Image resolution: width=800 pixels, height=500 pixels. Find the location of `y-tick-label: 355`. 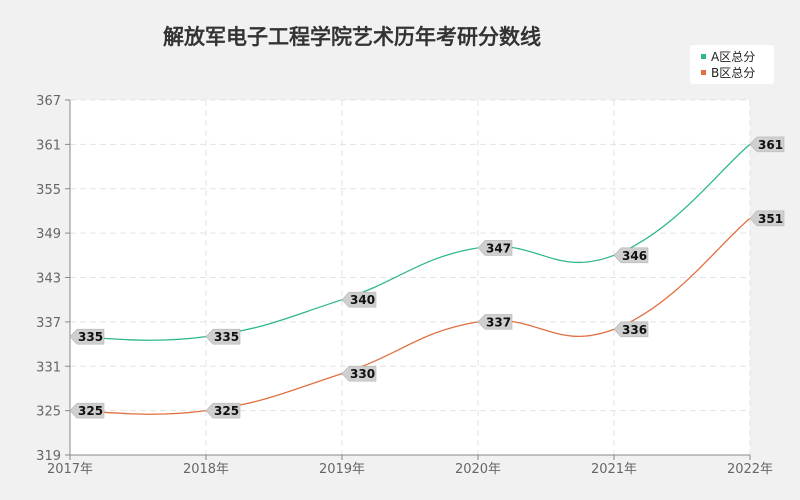

y-tick-label: 355 is located at coordinates (48, 190).